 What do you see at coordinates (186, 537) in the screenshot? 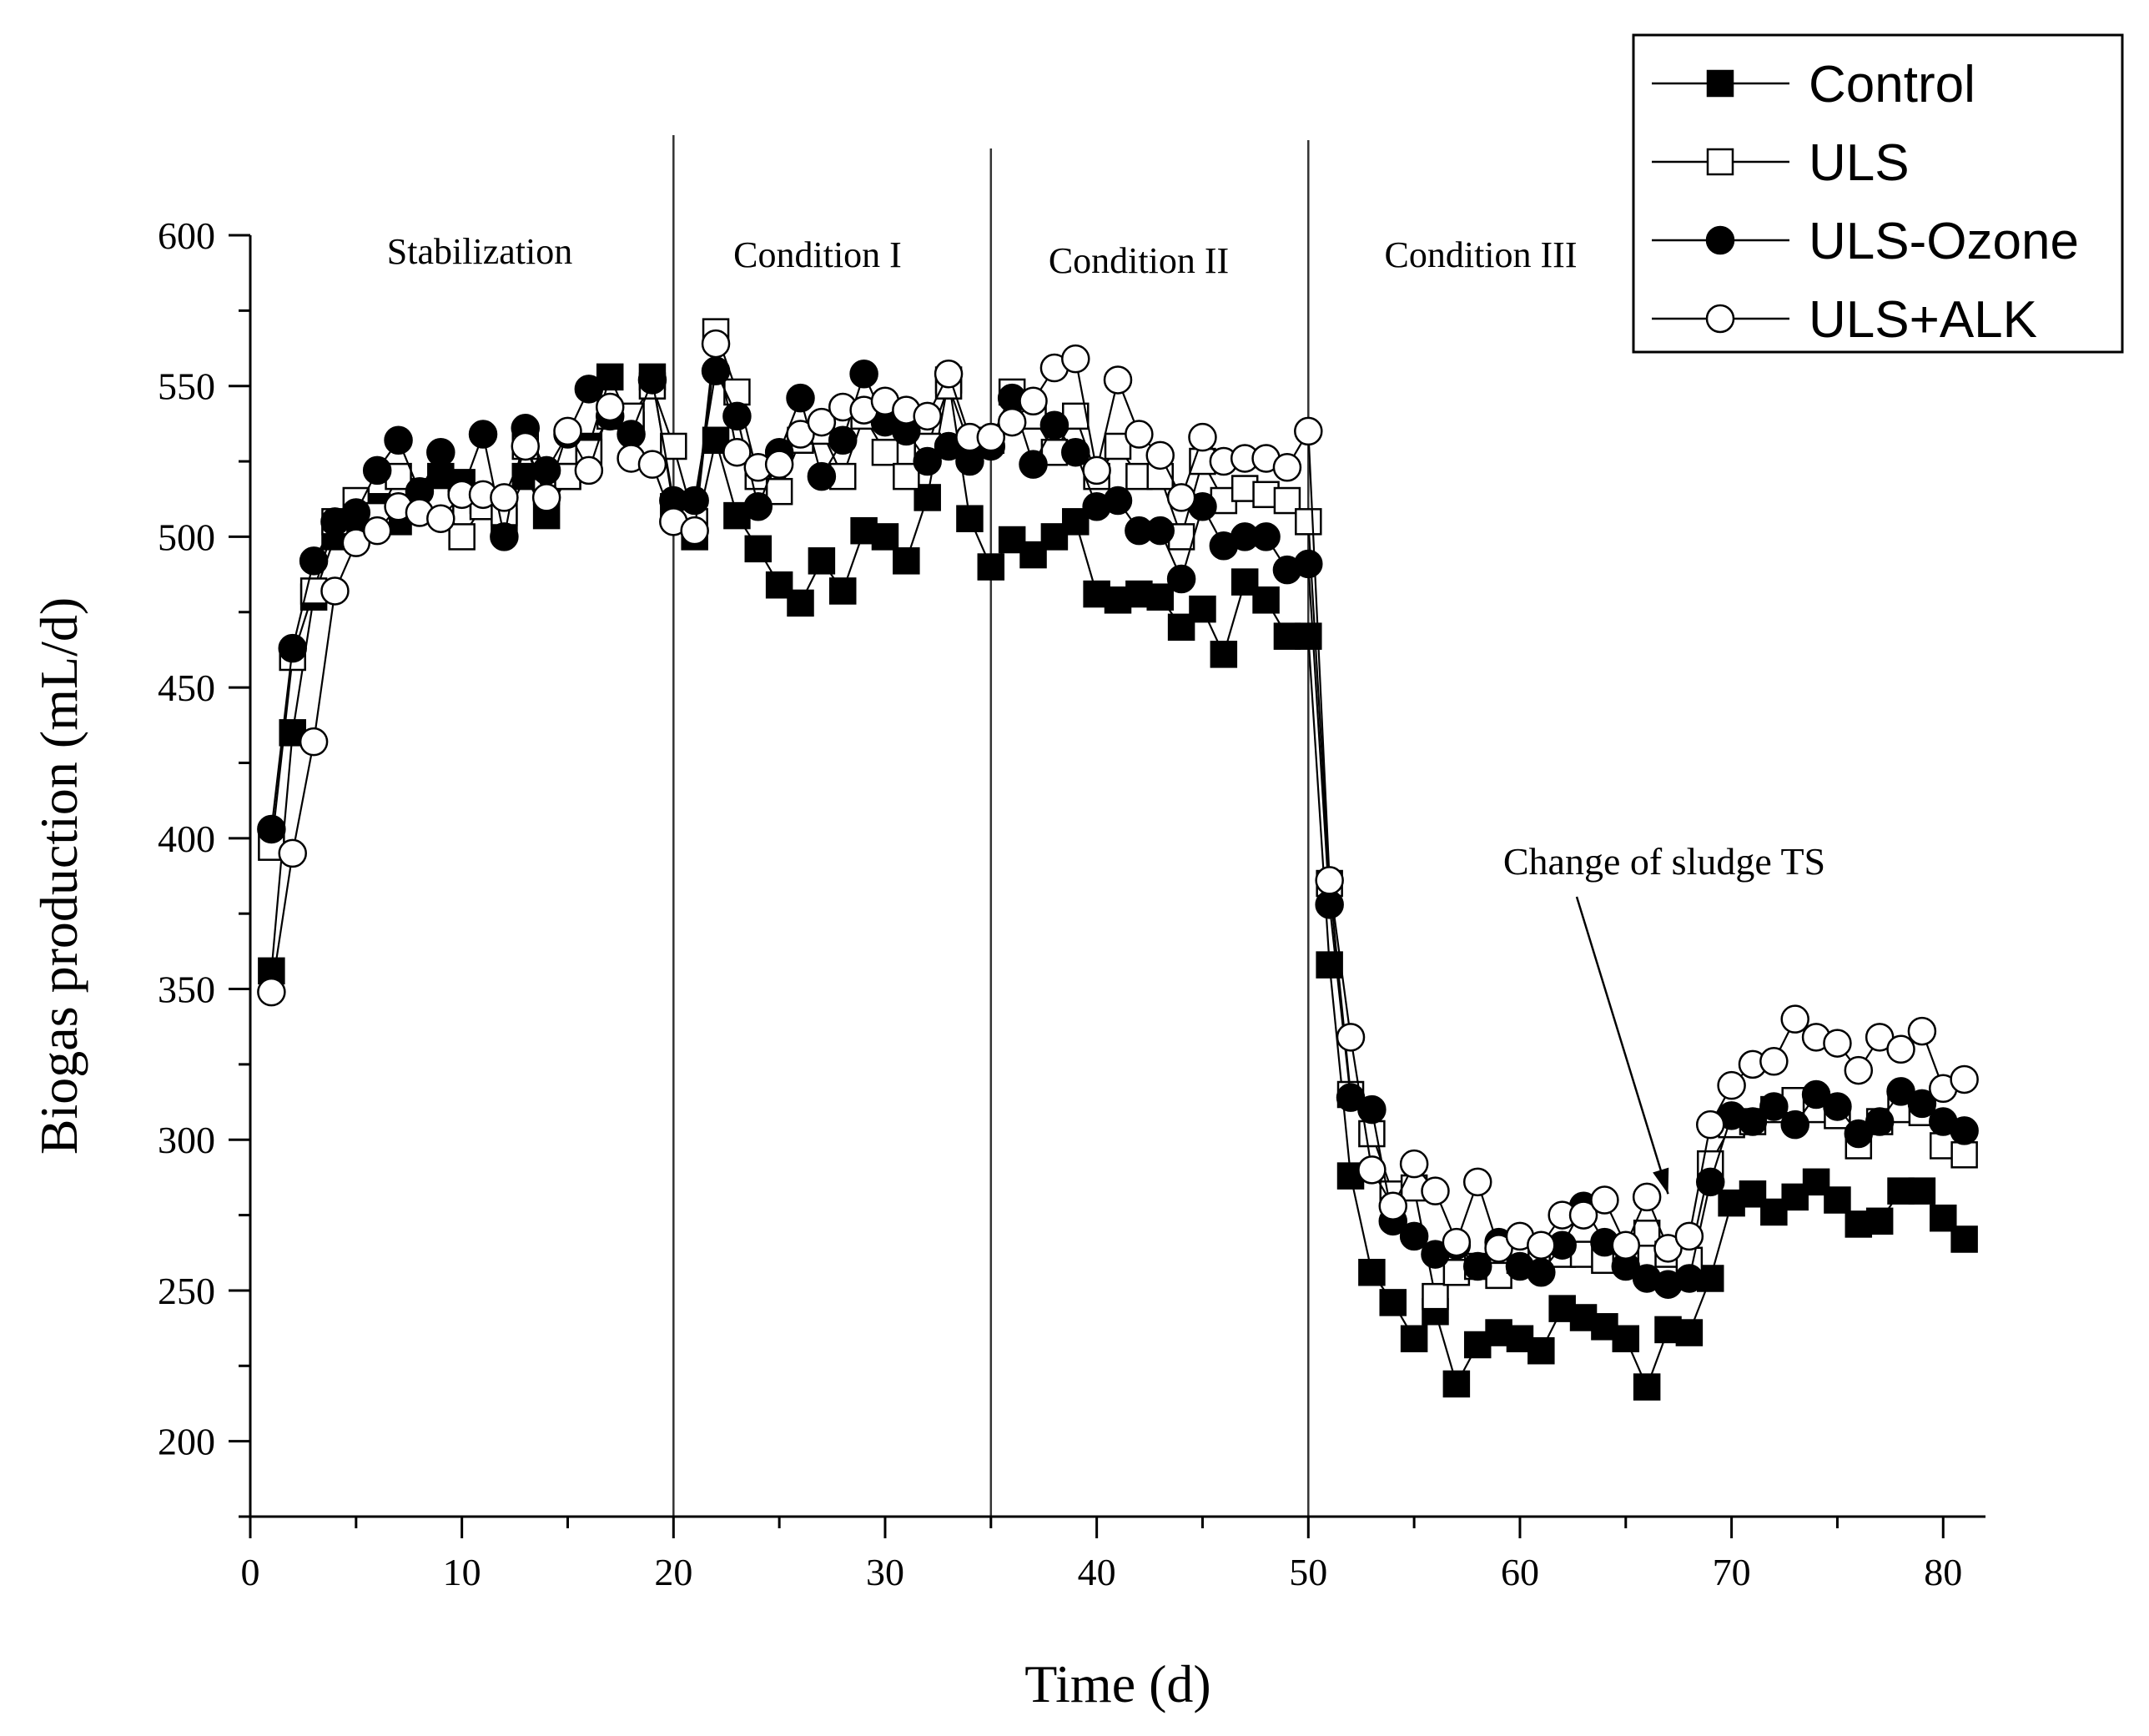
I see `y-tick-label: 500` at bounding box center [186, 537].